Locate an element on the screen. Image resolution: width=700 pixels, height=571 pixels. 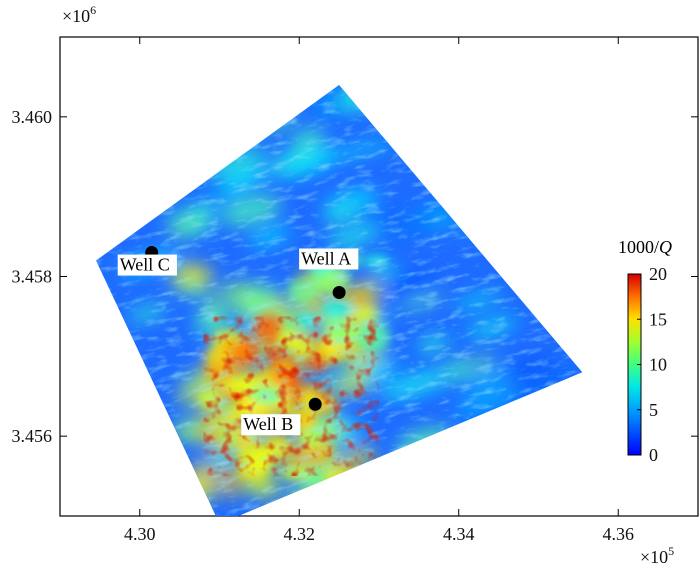
x-multiplier-base: ×10 is located at coordinates (654, 557).